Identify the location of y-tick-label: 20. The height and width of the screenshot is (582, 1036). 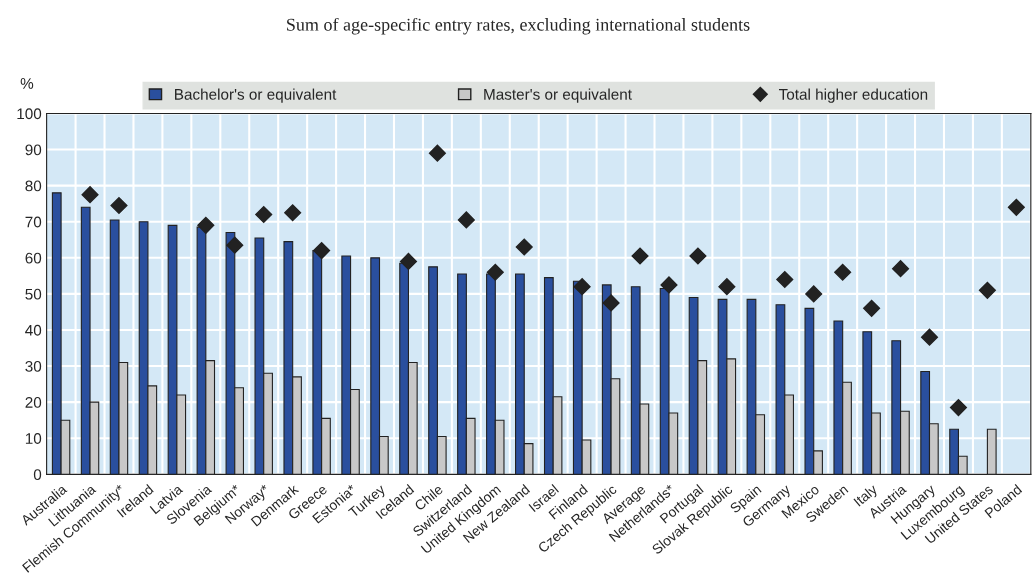
(33, 402).